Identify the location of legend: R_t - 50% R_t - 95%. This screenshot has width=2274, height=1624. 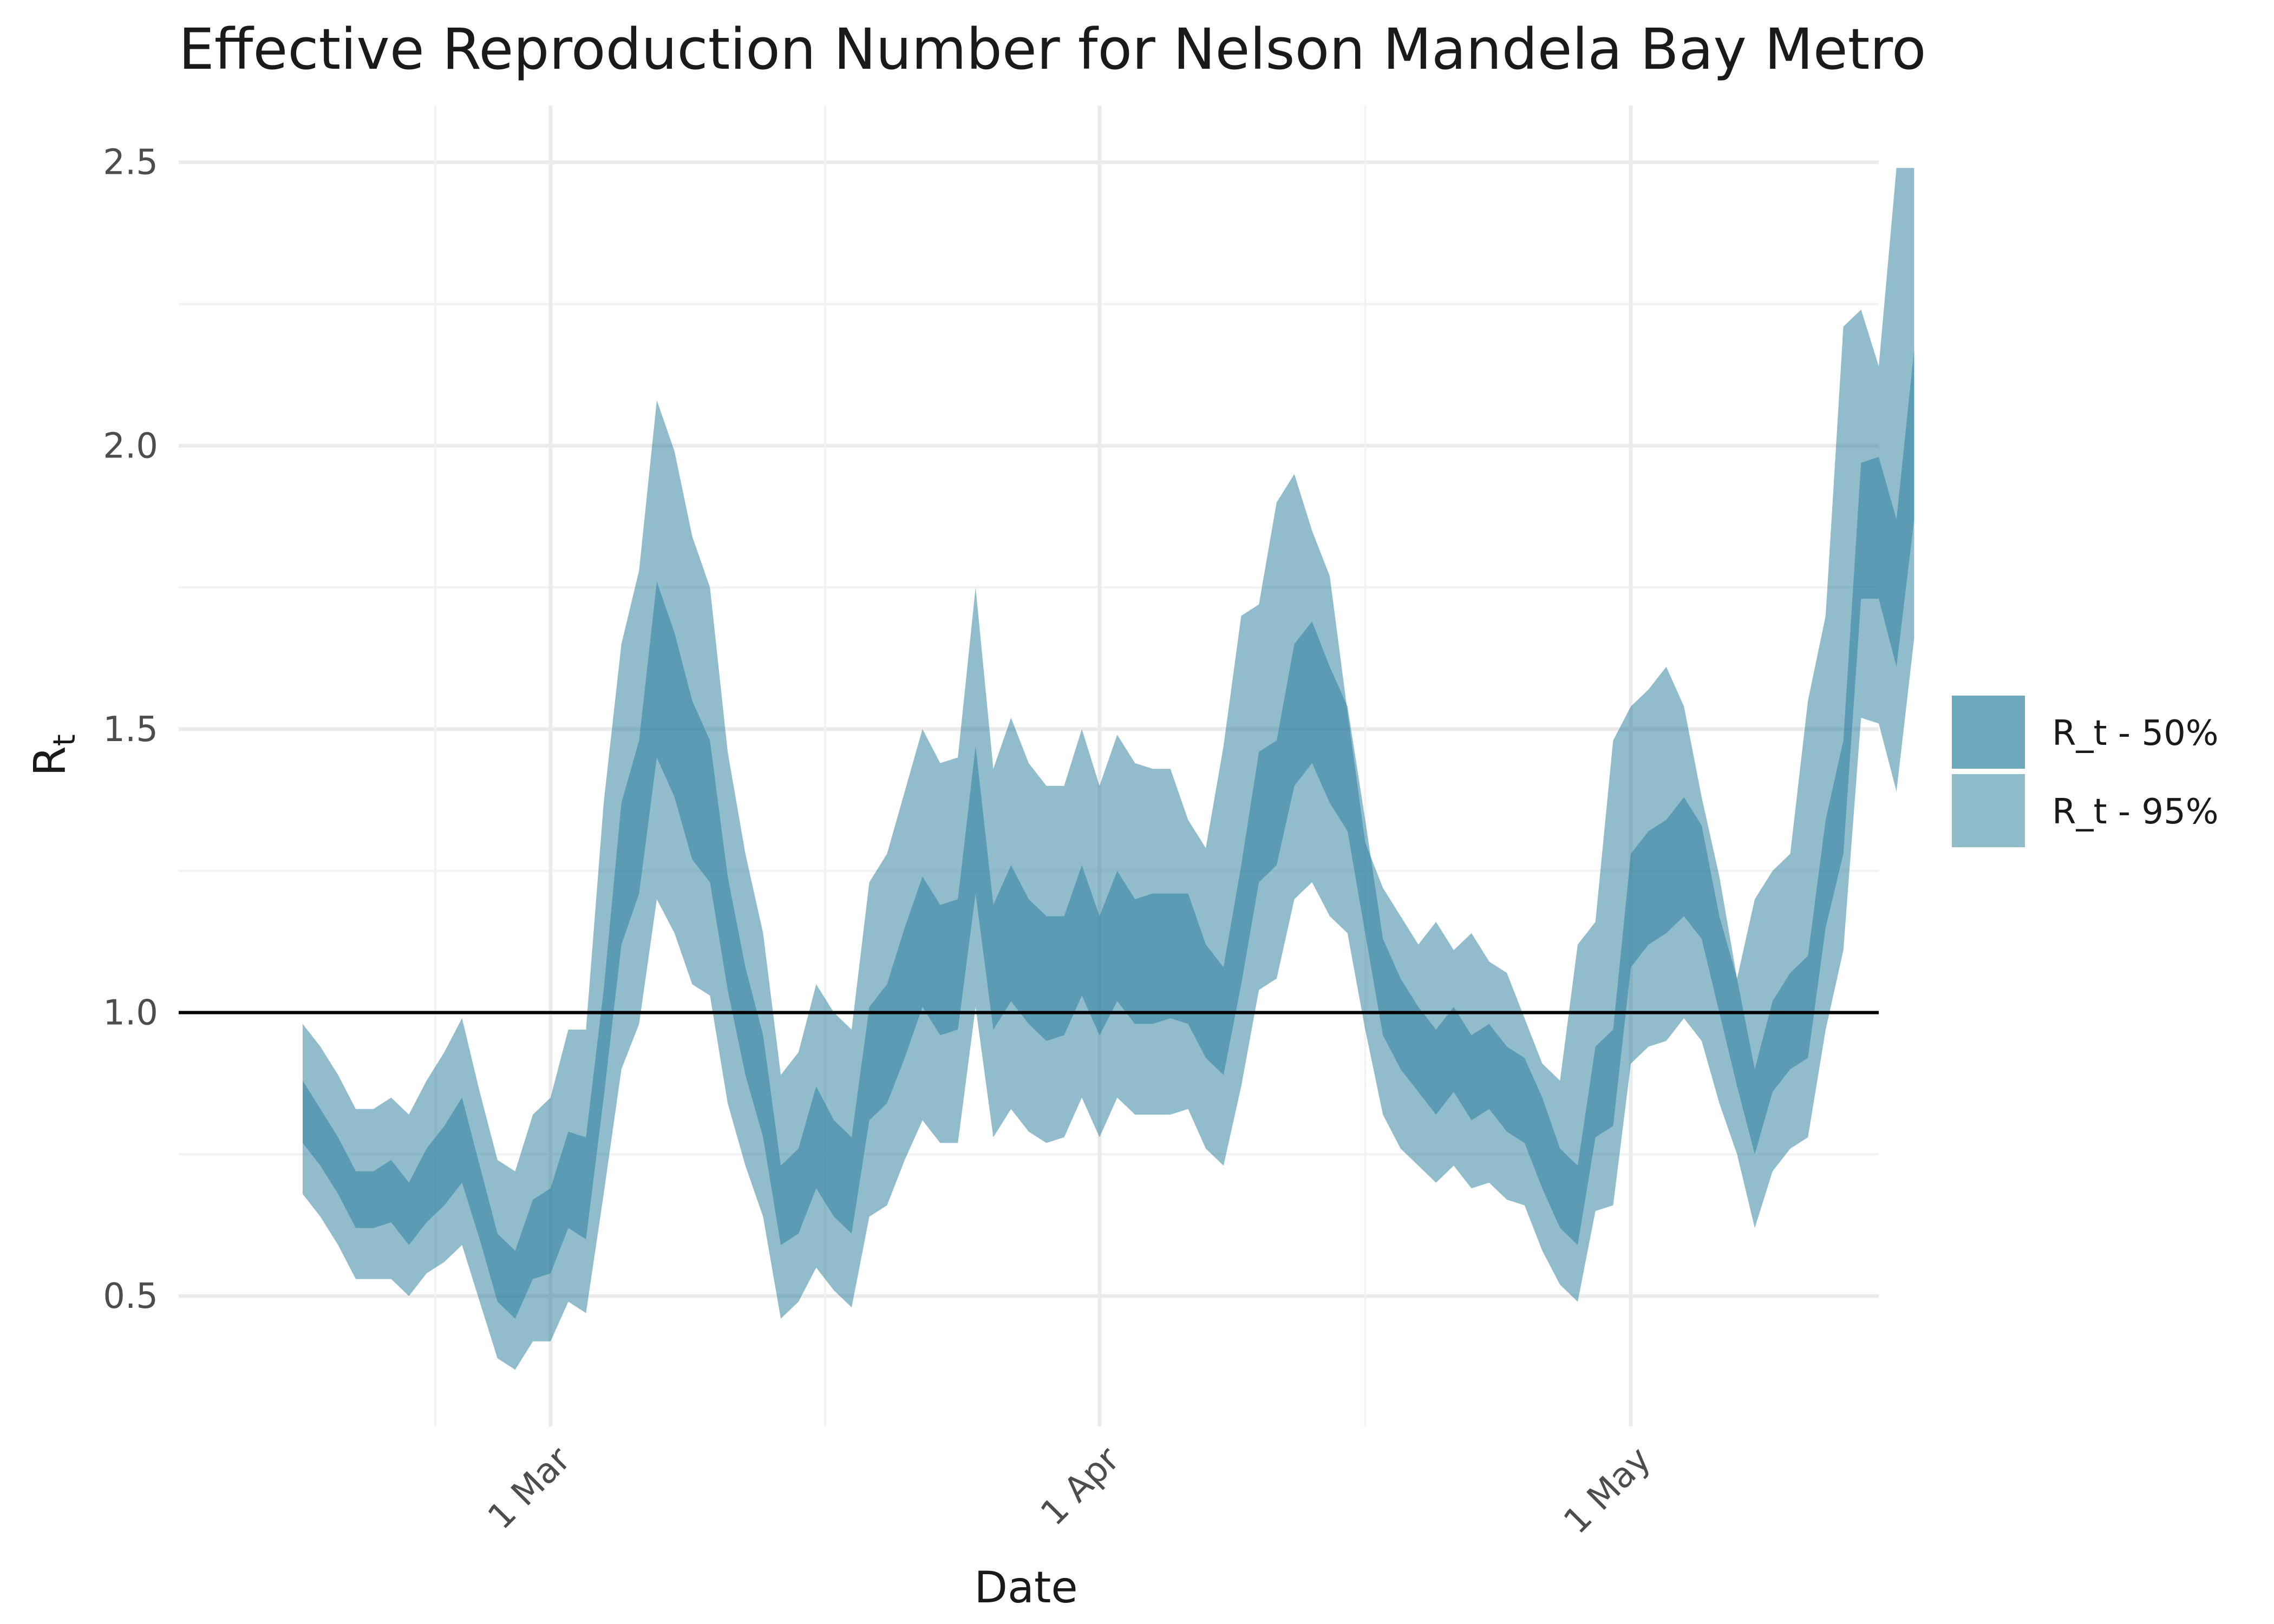
(2086, 771).